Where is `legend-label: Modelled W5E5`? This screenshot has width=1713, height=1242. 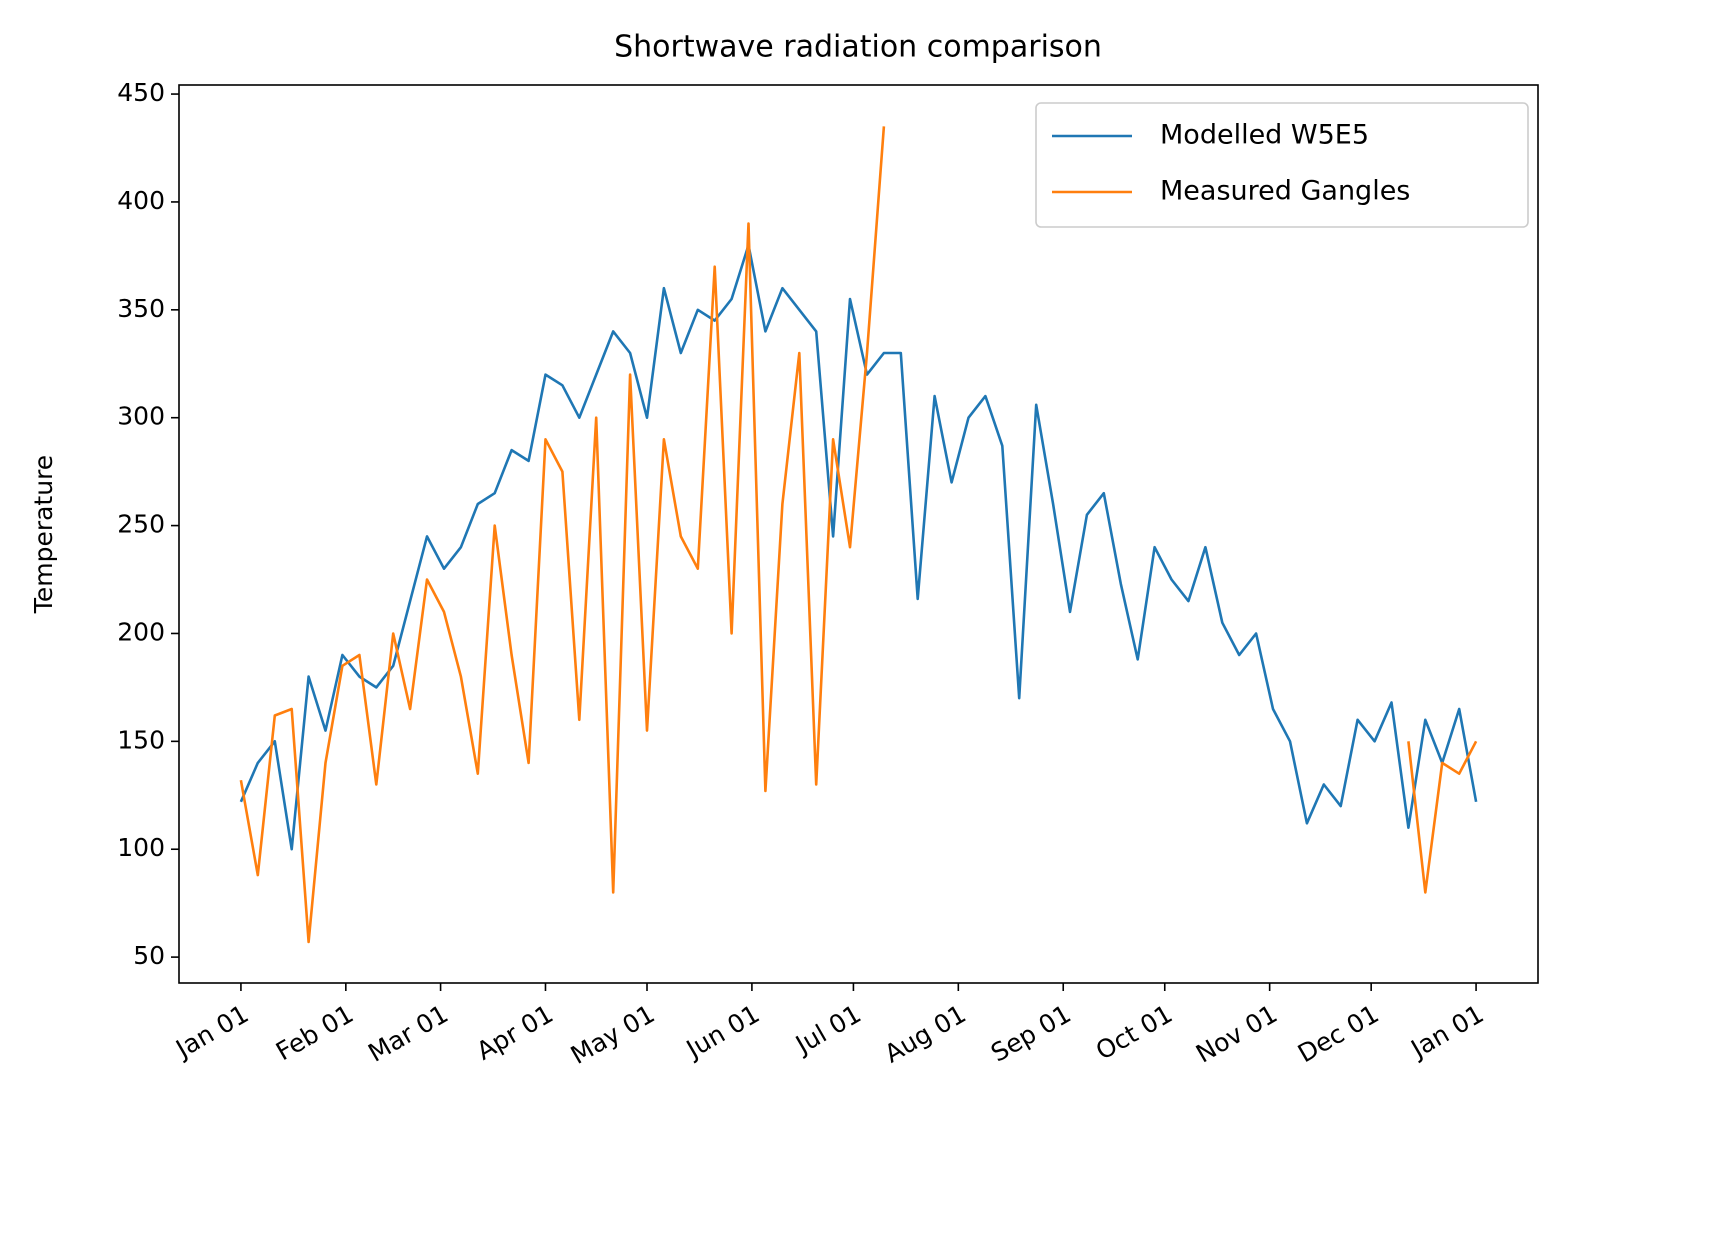 legend-label: Modelled W5E5 is located at coordinates (1264, 135).